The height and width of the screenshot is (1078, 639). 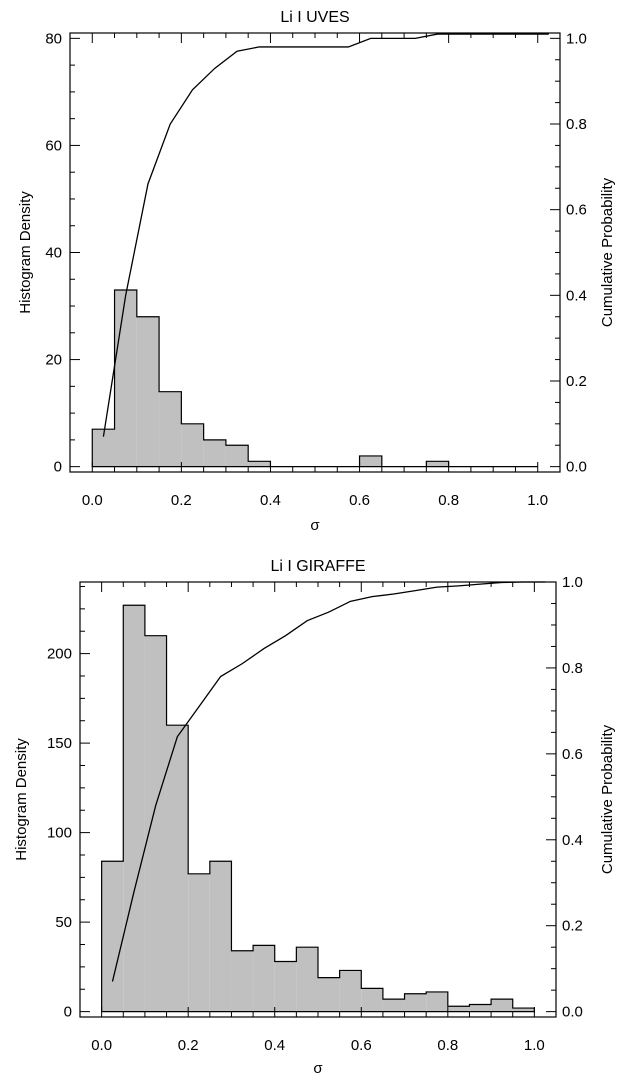 What do you see at coordinates (59, 833) in the screenshot?
I see `y-tick-label: 100` at bounding box center [59, 833].